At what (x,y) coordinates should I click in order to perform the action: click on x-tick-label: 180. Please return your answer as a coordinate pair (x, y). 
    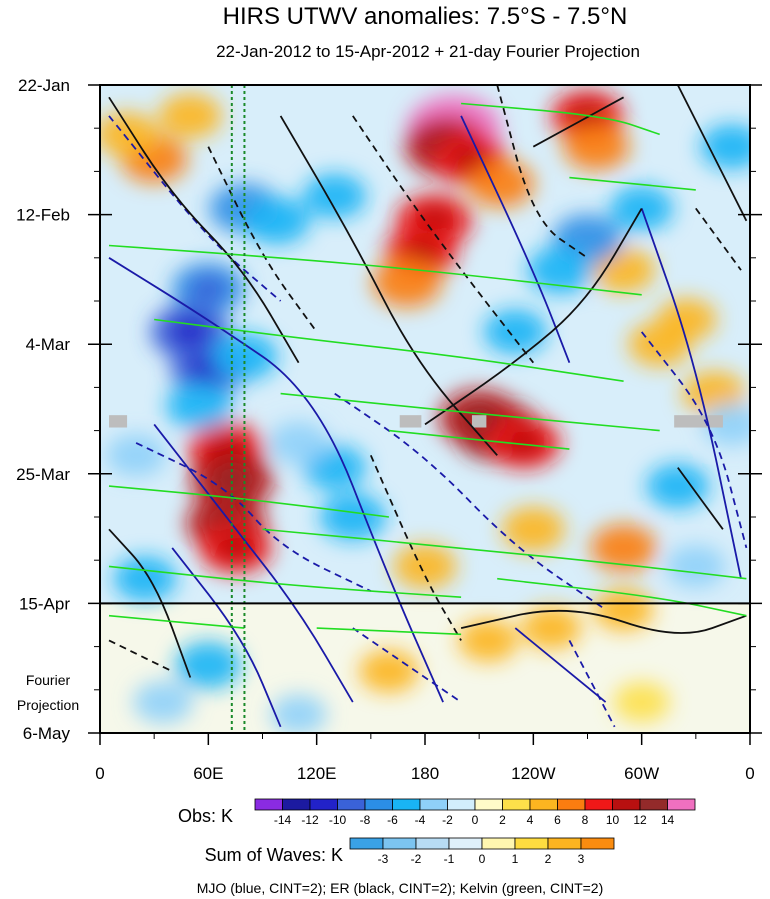
    Looking at the image, I should click on (425, 773).